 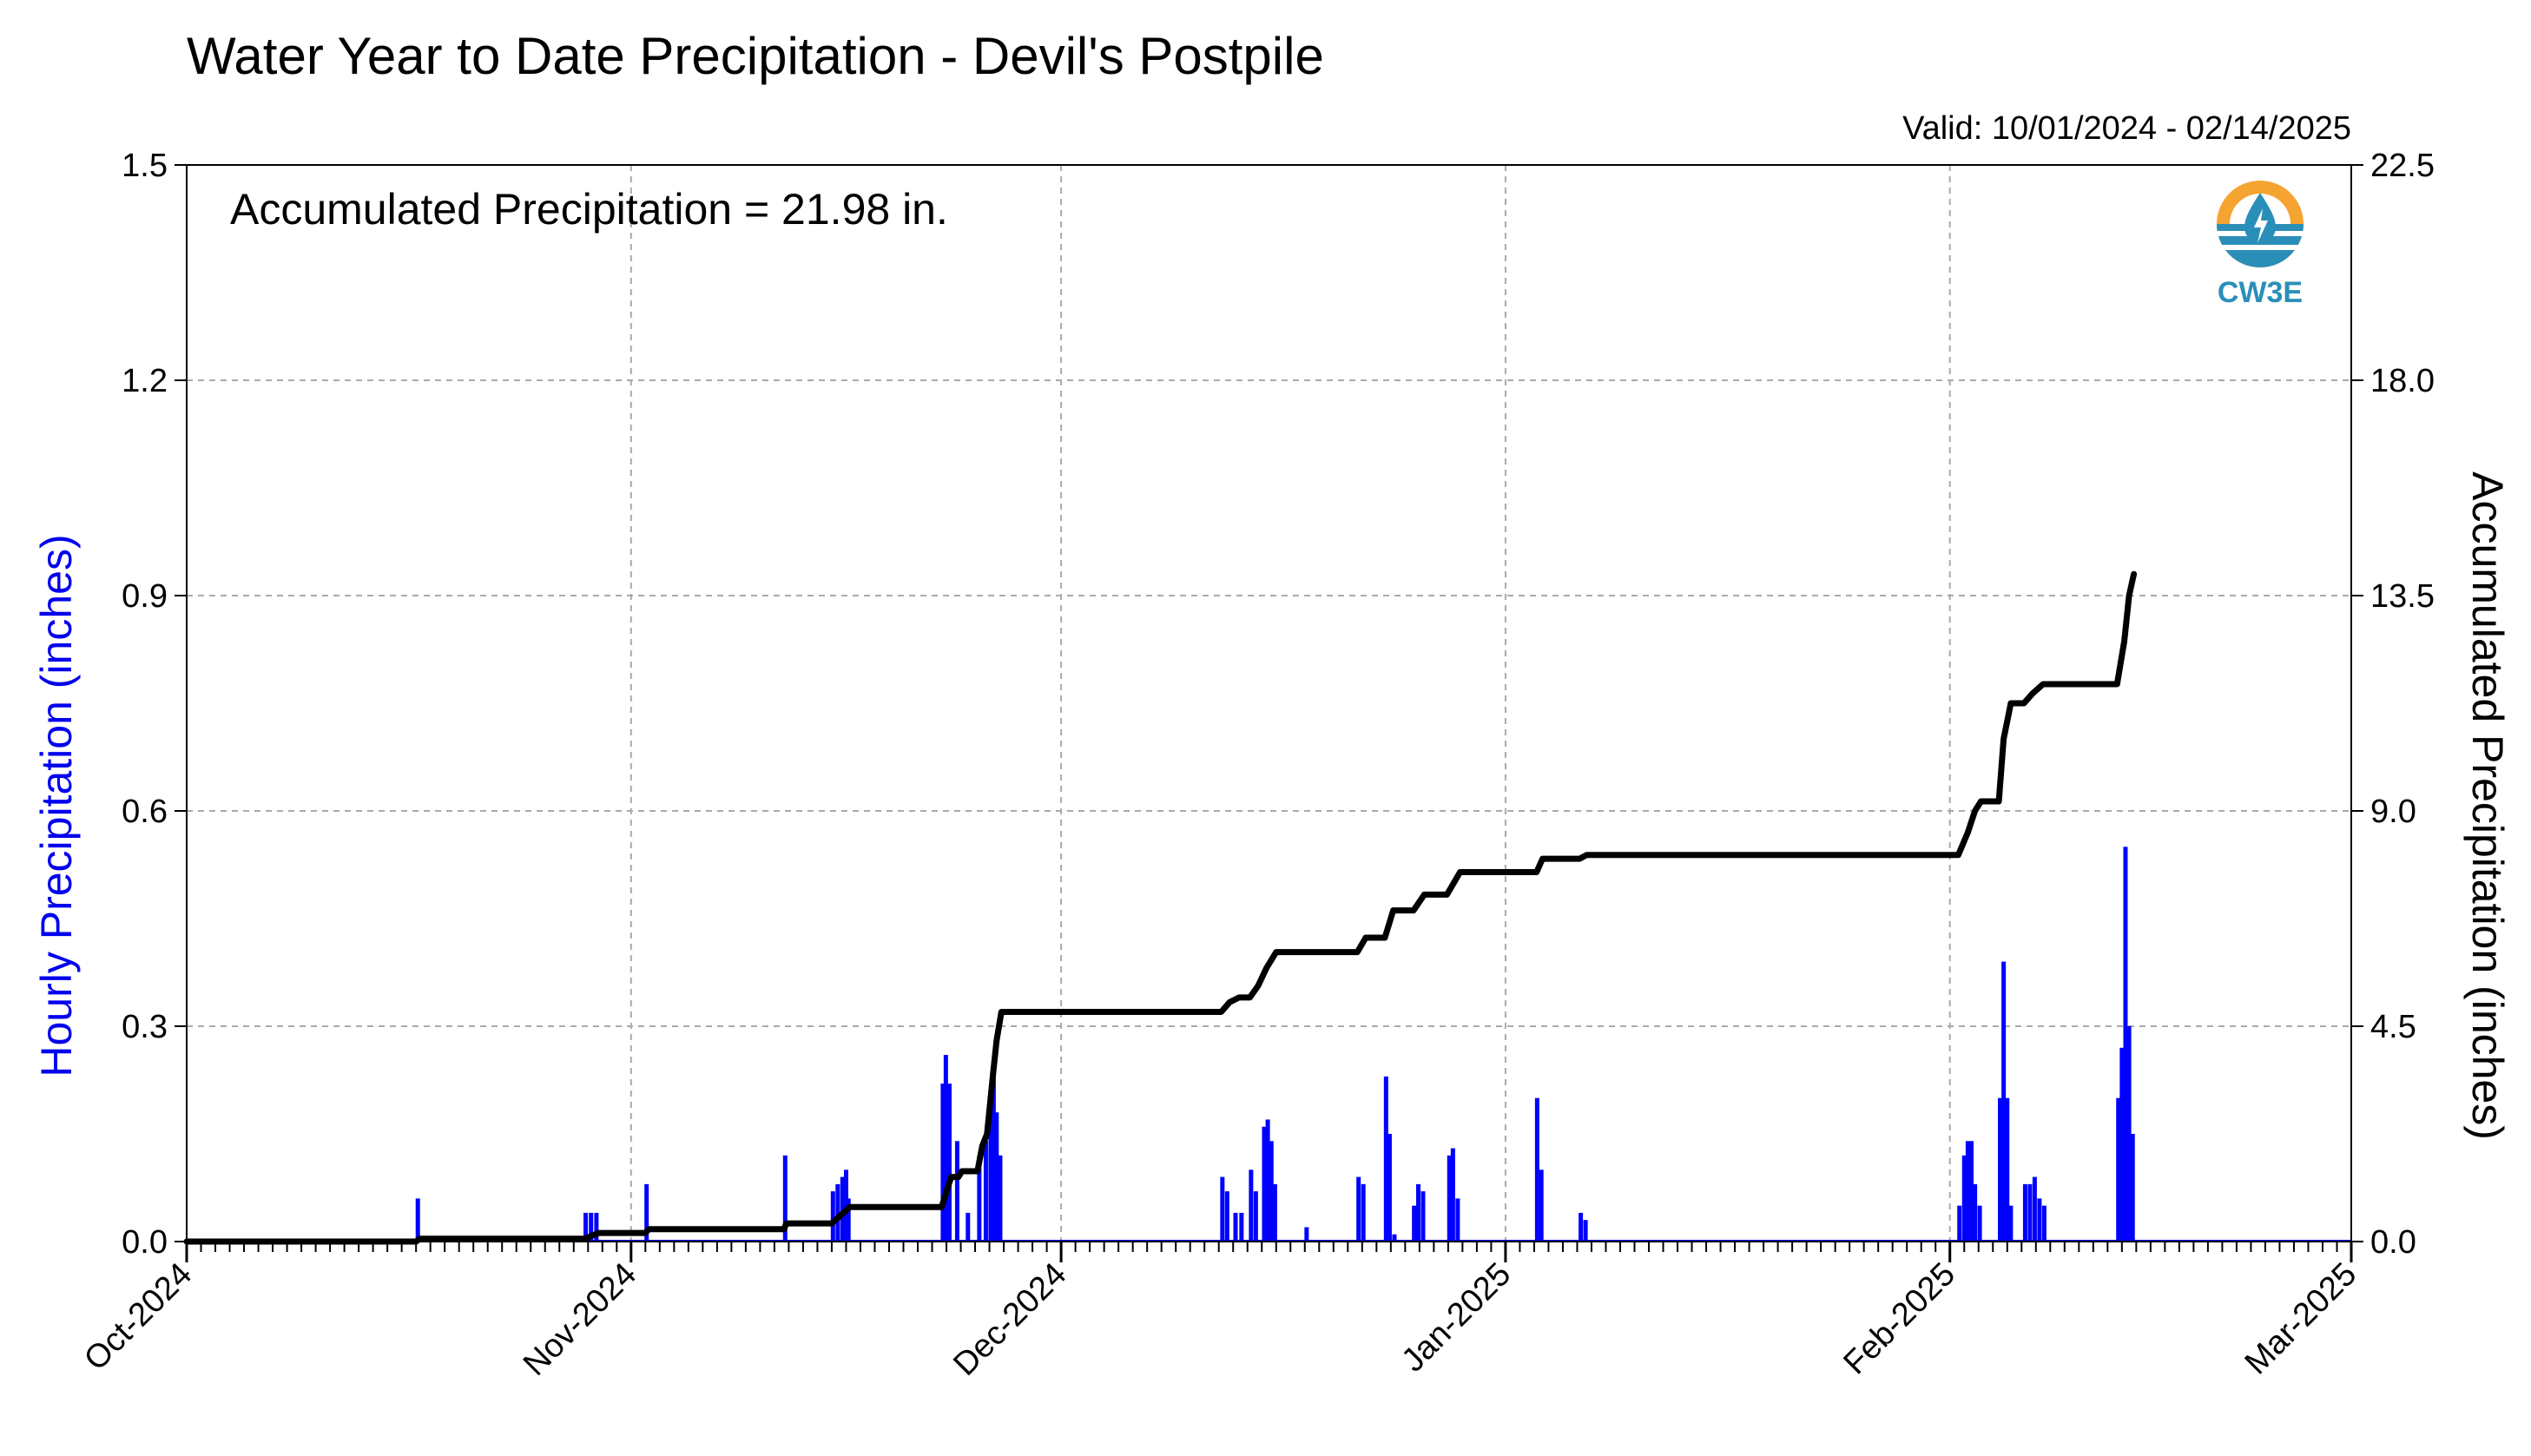 What do you see at coordinates (2487, 805) in the screenshot?
I see `right-axis-label: Accumulated Precipitation (inches)` at bounding box center [2487, 805].